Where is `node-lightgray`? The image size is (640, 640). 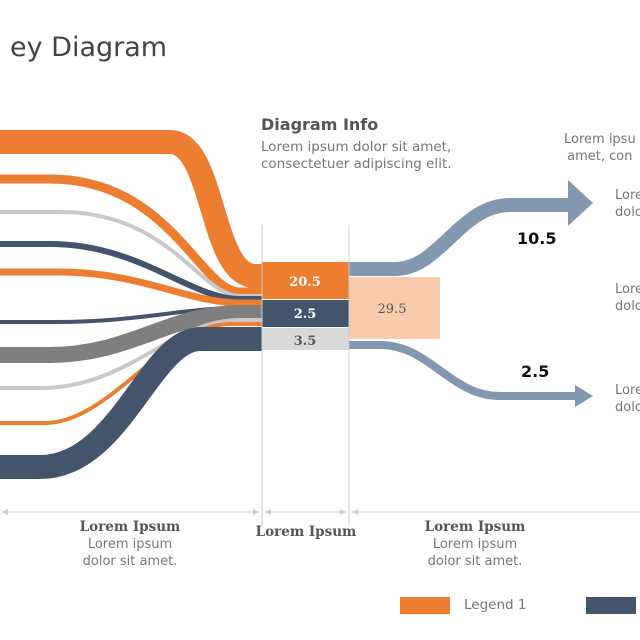
node-lightgray is located at coordinates (305, 339).